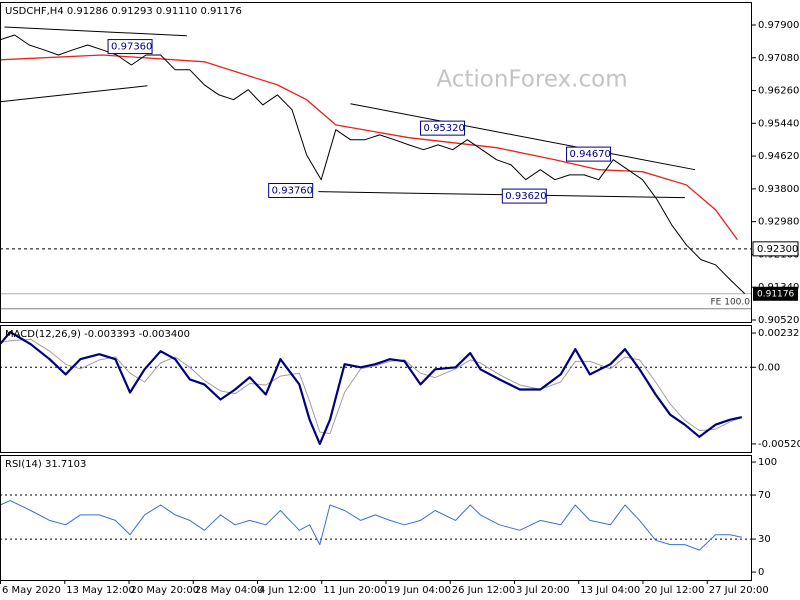 The height and width of the screenshot is (600, 800). I want to click on last-price-label: 0.91176, so click(775, 294).